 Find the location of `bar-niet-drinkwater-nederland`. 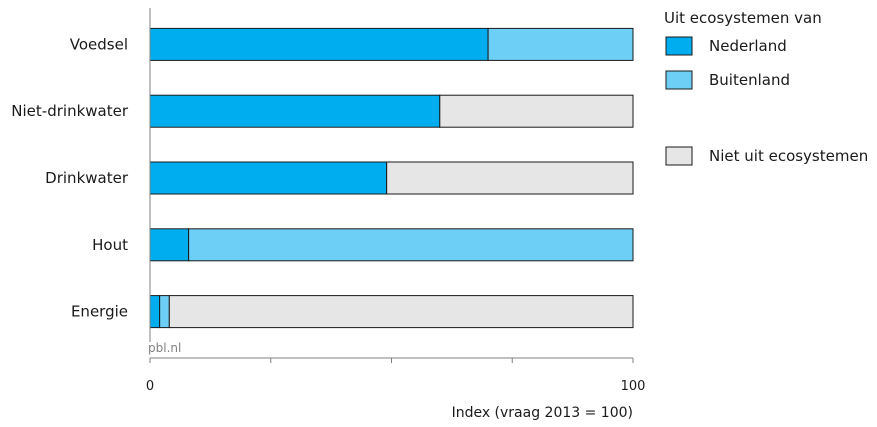

bar-niet-drinkwater-nederland is located at coordinates (295, 111).